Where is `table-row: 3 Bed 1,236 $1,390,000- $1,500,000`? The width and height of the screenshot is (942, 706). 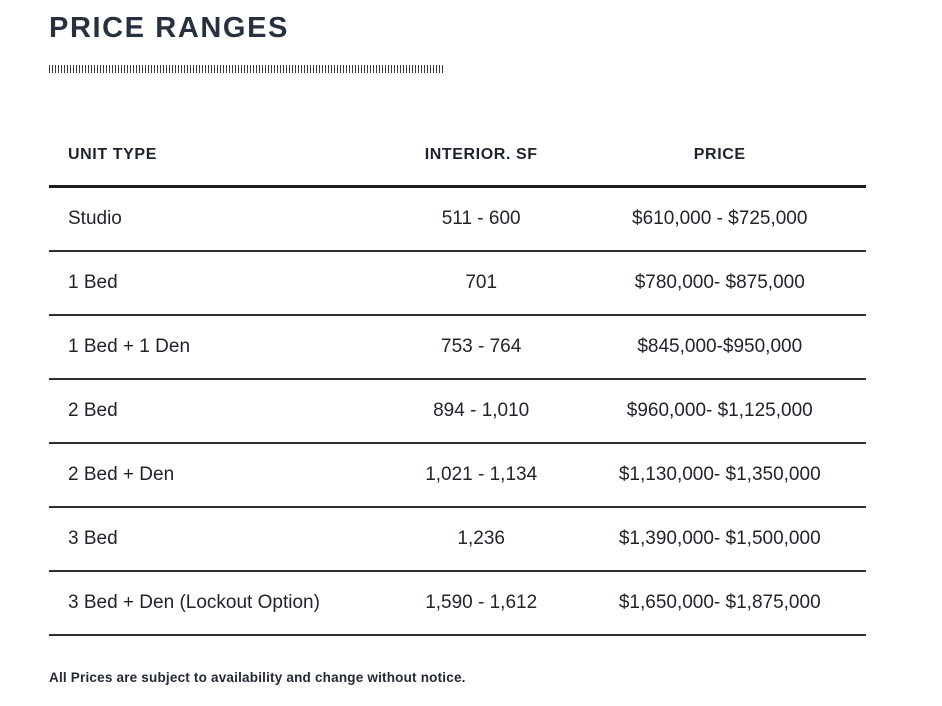
table-row: 3 Bed 1,236 $1,390,000- $1,500,000 is located at coordinates (457, 540).